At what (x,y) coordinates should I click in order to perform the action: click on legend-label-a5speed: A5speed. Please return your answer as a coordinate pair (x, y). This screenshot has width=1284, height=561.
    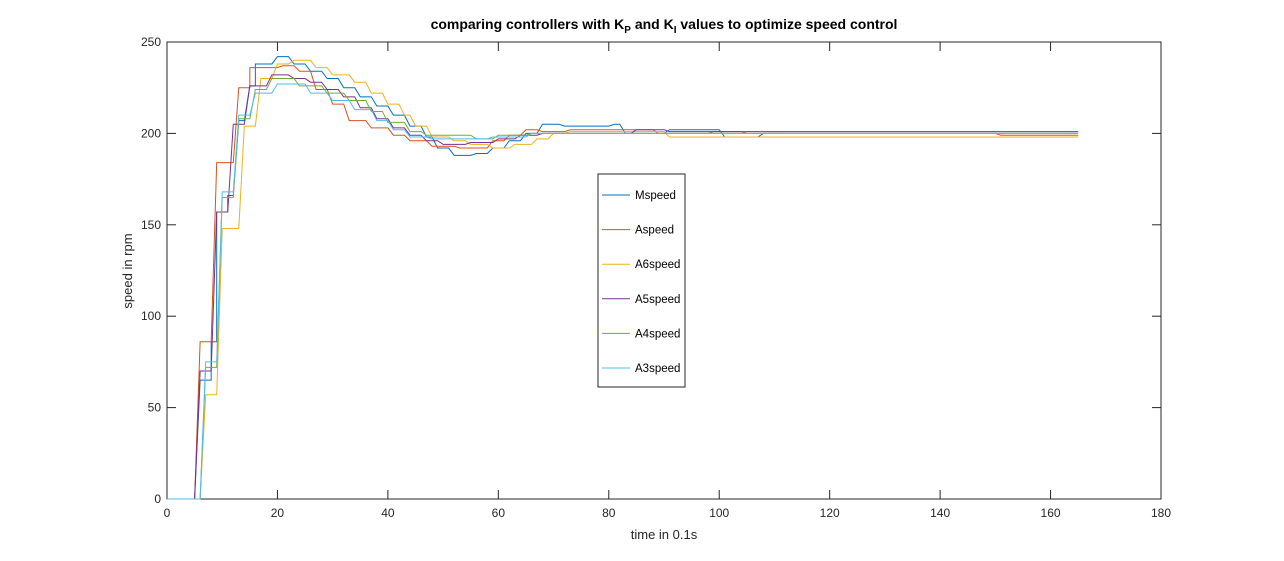
    Looking at the image, I should click on (657, 300).